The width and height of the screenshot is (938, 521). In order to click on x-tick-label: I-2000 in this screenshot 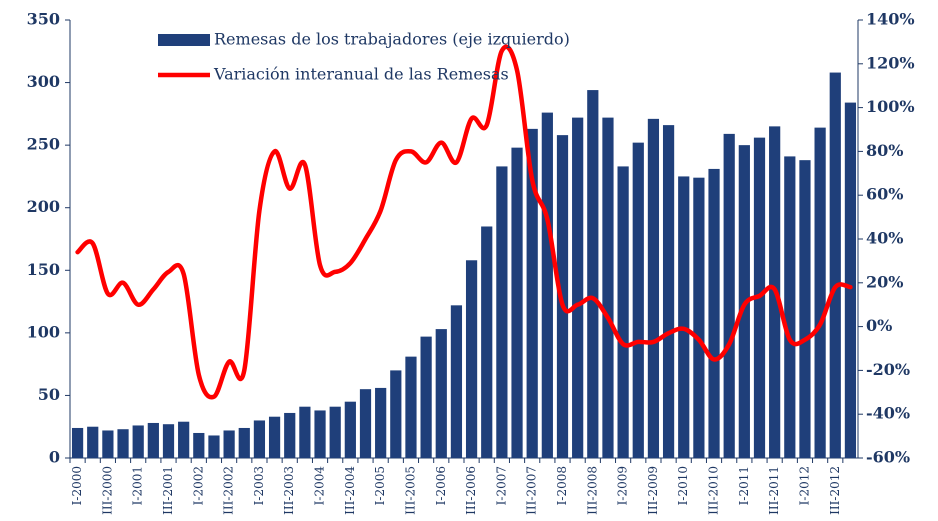, I will do `click(77, 485)`.